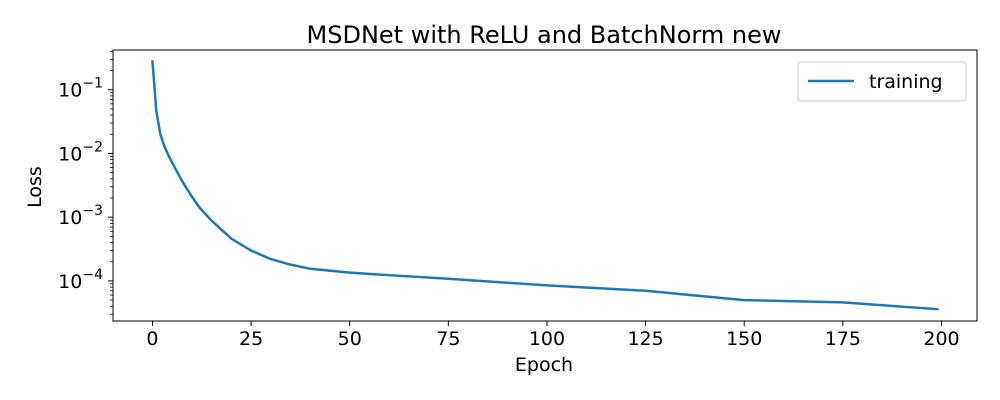 The height and width of the screenshot is (400, 1000). Describe the element at coordinates (35, 187) in the screenshot. I see `y-axis-label: Loss` at that location.